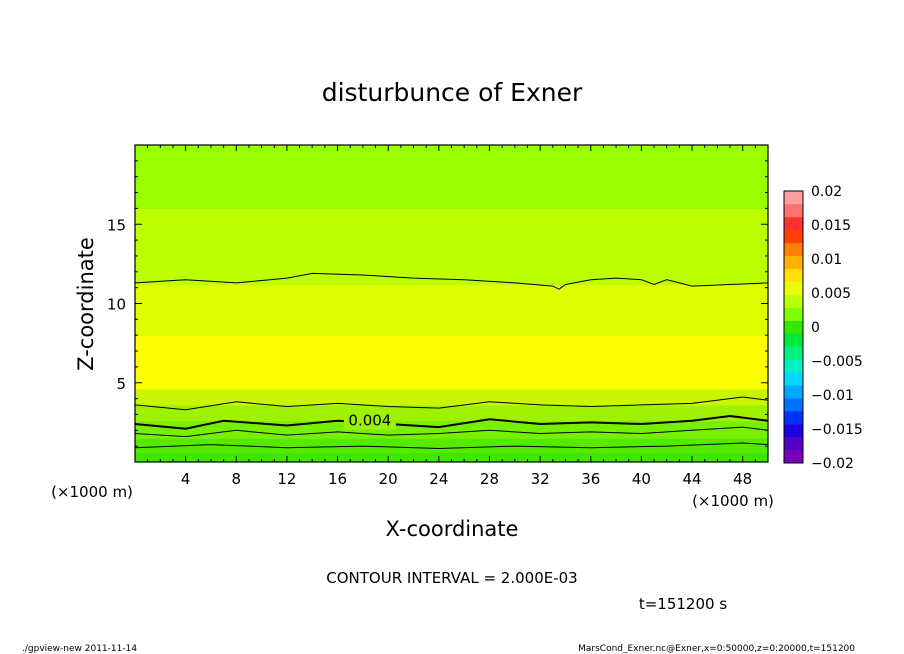 The image size is (904, 654). What do you see at coordinates (452, 92) in the screenshot?
I see `chart-title: disturbunce of Exner` at bounding box center [452, 92].